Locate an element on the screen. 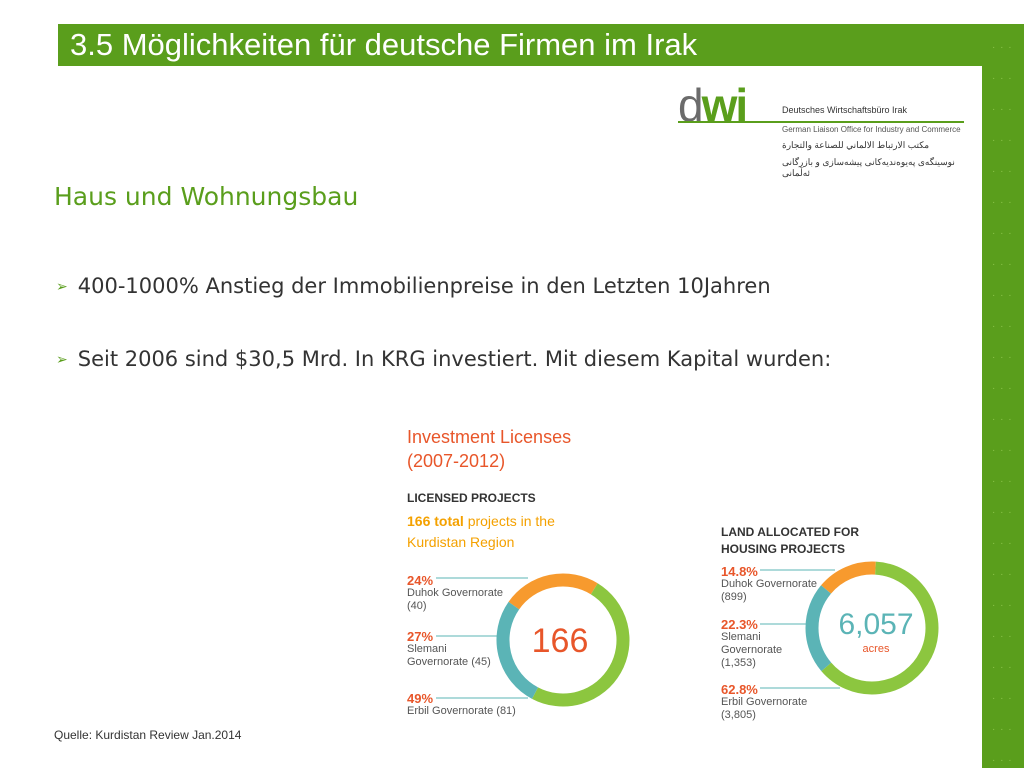  land-label-slemani: 22.3% Slemani Governorate (1,353) is located at coordinates (756, 644).